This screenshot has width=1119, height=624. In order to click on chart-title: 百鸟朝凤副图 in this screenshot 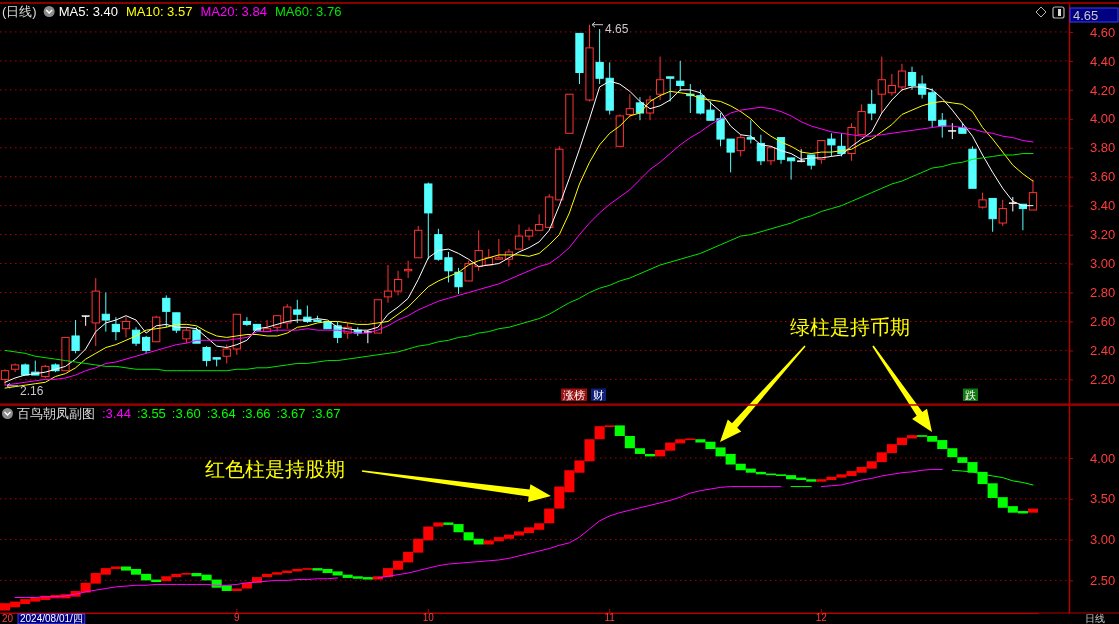, I will do `click(56, 413)`.